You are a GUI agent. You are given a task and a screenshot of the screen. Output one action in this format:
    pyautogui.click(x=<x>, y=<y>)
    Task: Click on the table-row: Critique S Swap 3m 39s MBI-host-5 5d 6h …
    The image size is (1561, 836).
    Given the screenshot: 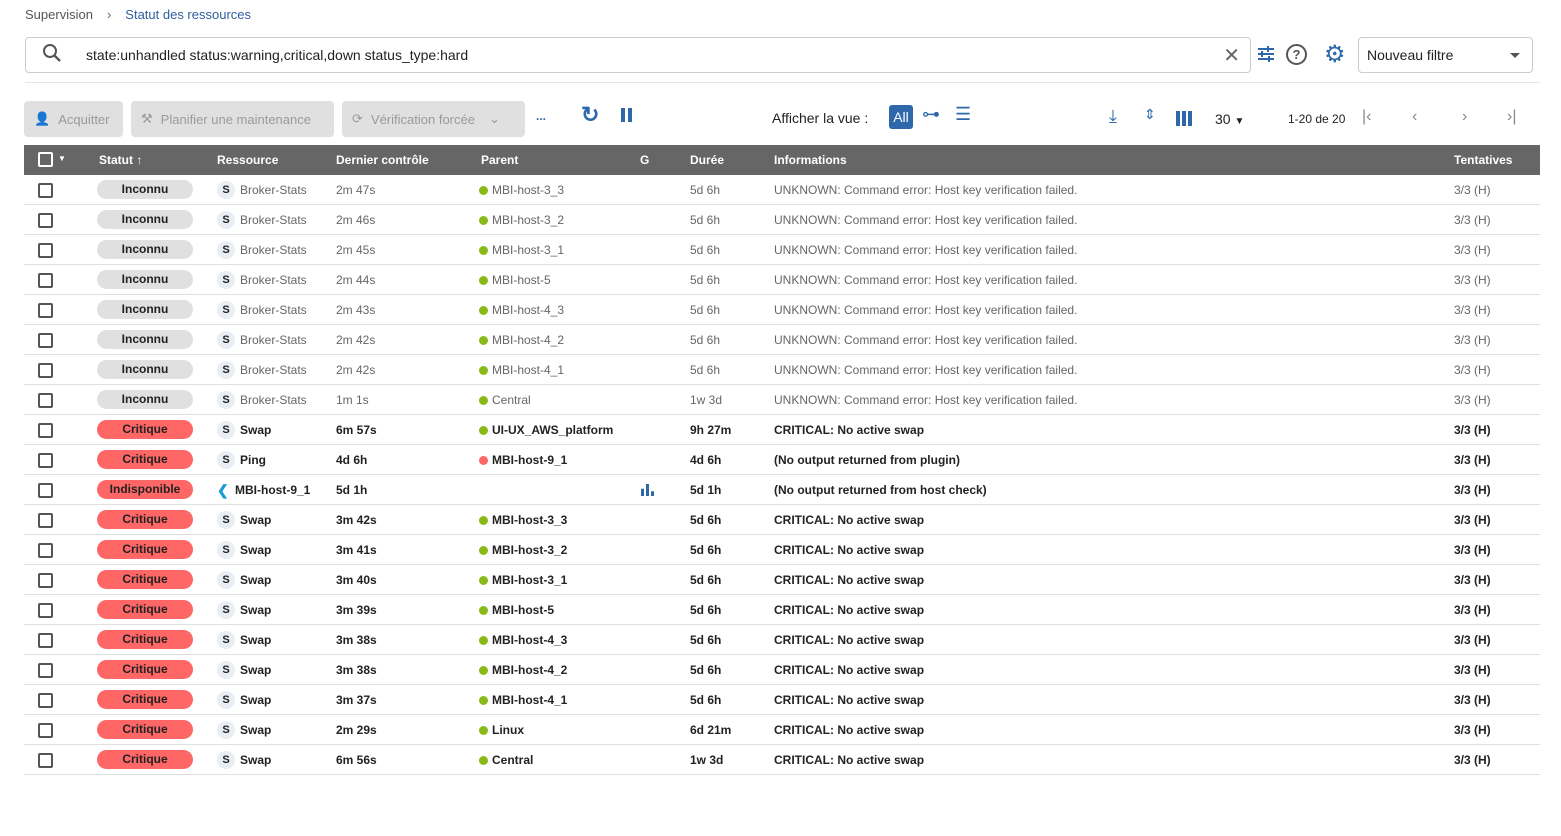 What is the action you would take?
    pyautogui.click(x=782, y=610)
    